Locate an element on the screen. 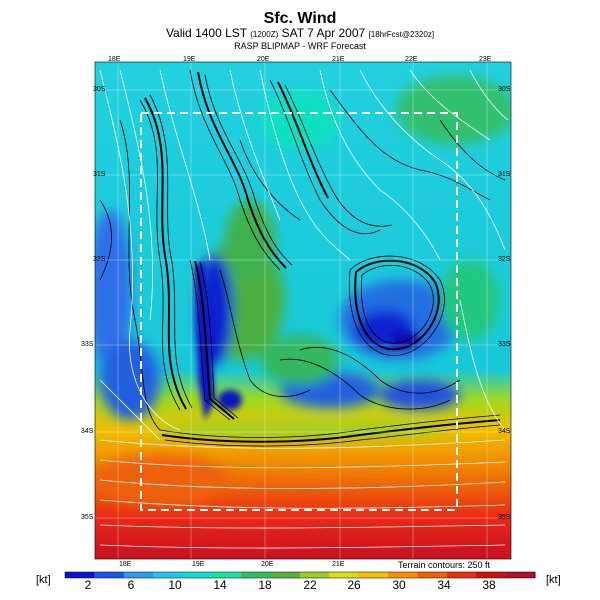 This screenshot has width=600, height=600. valid-date: SAT 7 Apr 2007 is located at coordinates (323, 33).